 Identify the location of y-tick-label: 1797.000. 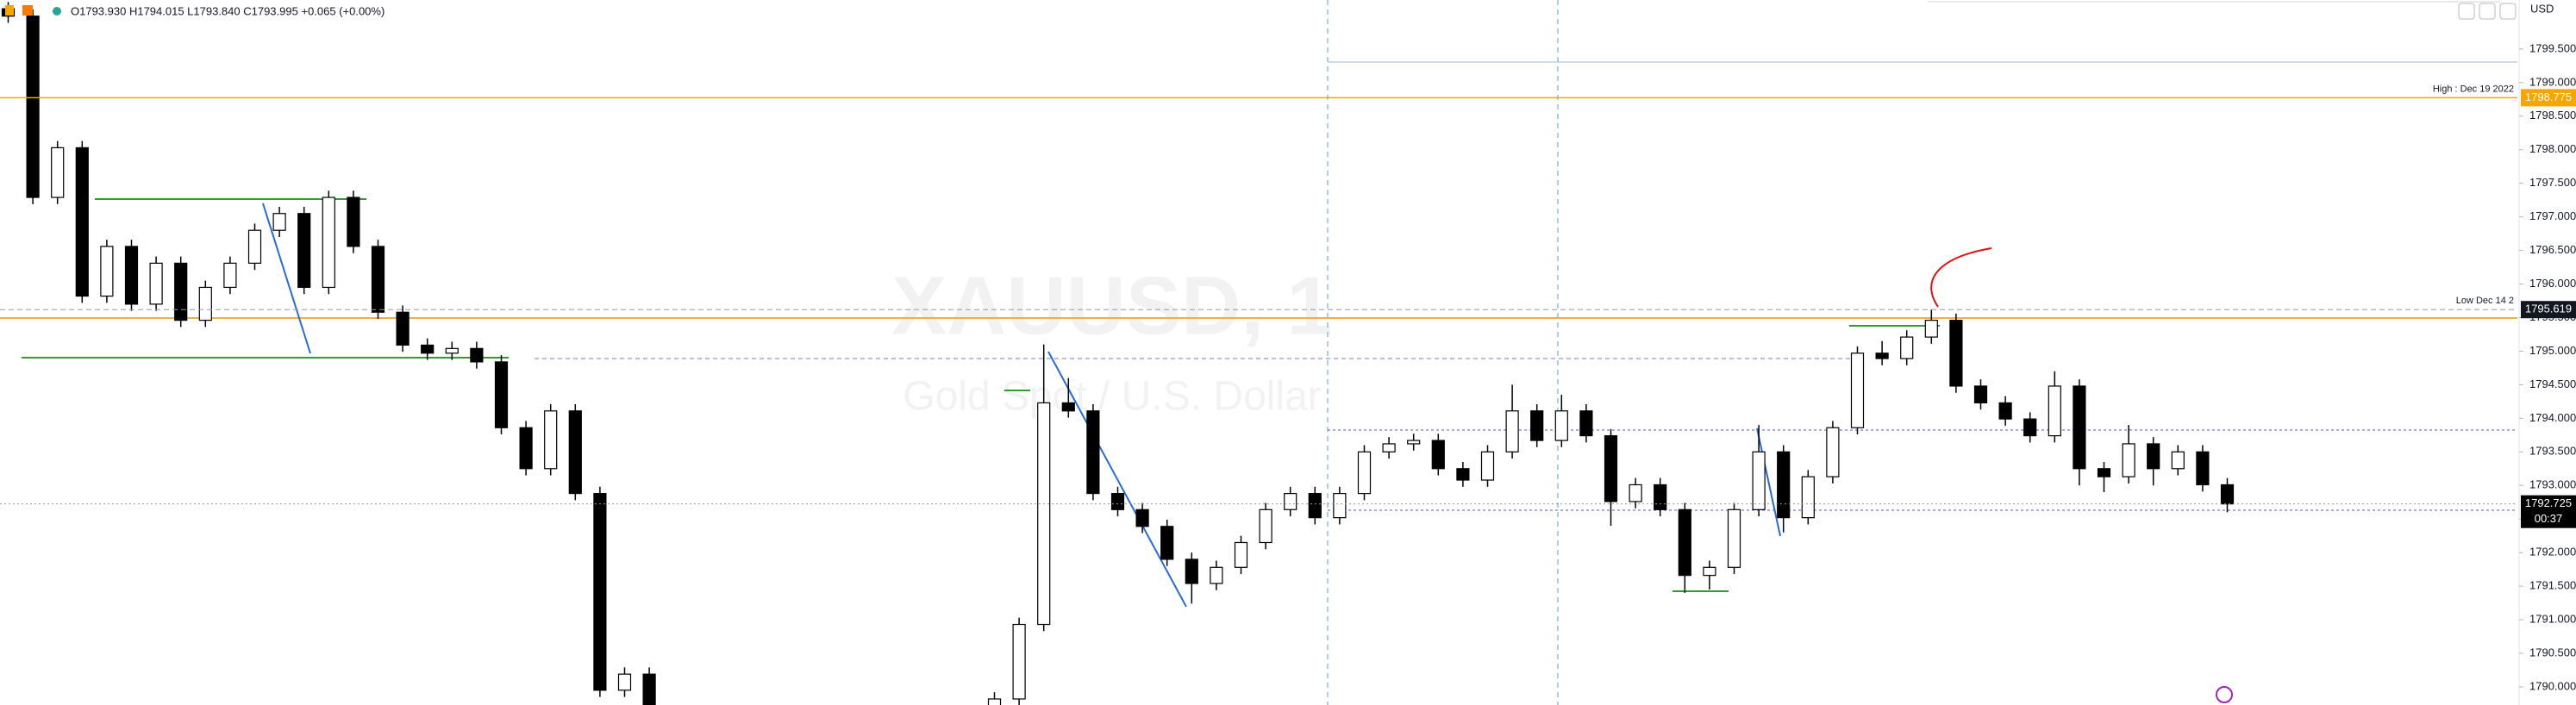
(2552, 215).